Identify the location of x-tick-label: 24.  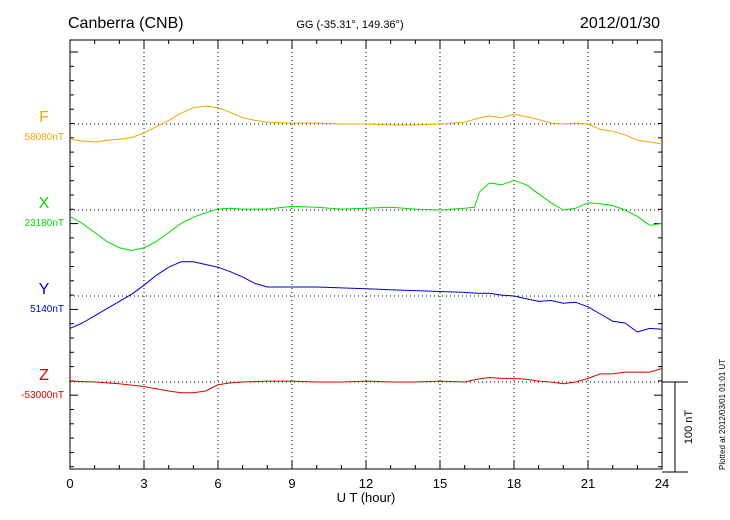
(662, 483).